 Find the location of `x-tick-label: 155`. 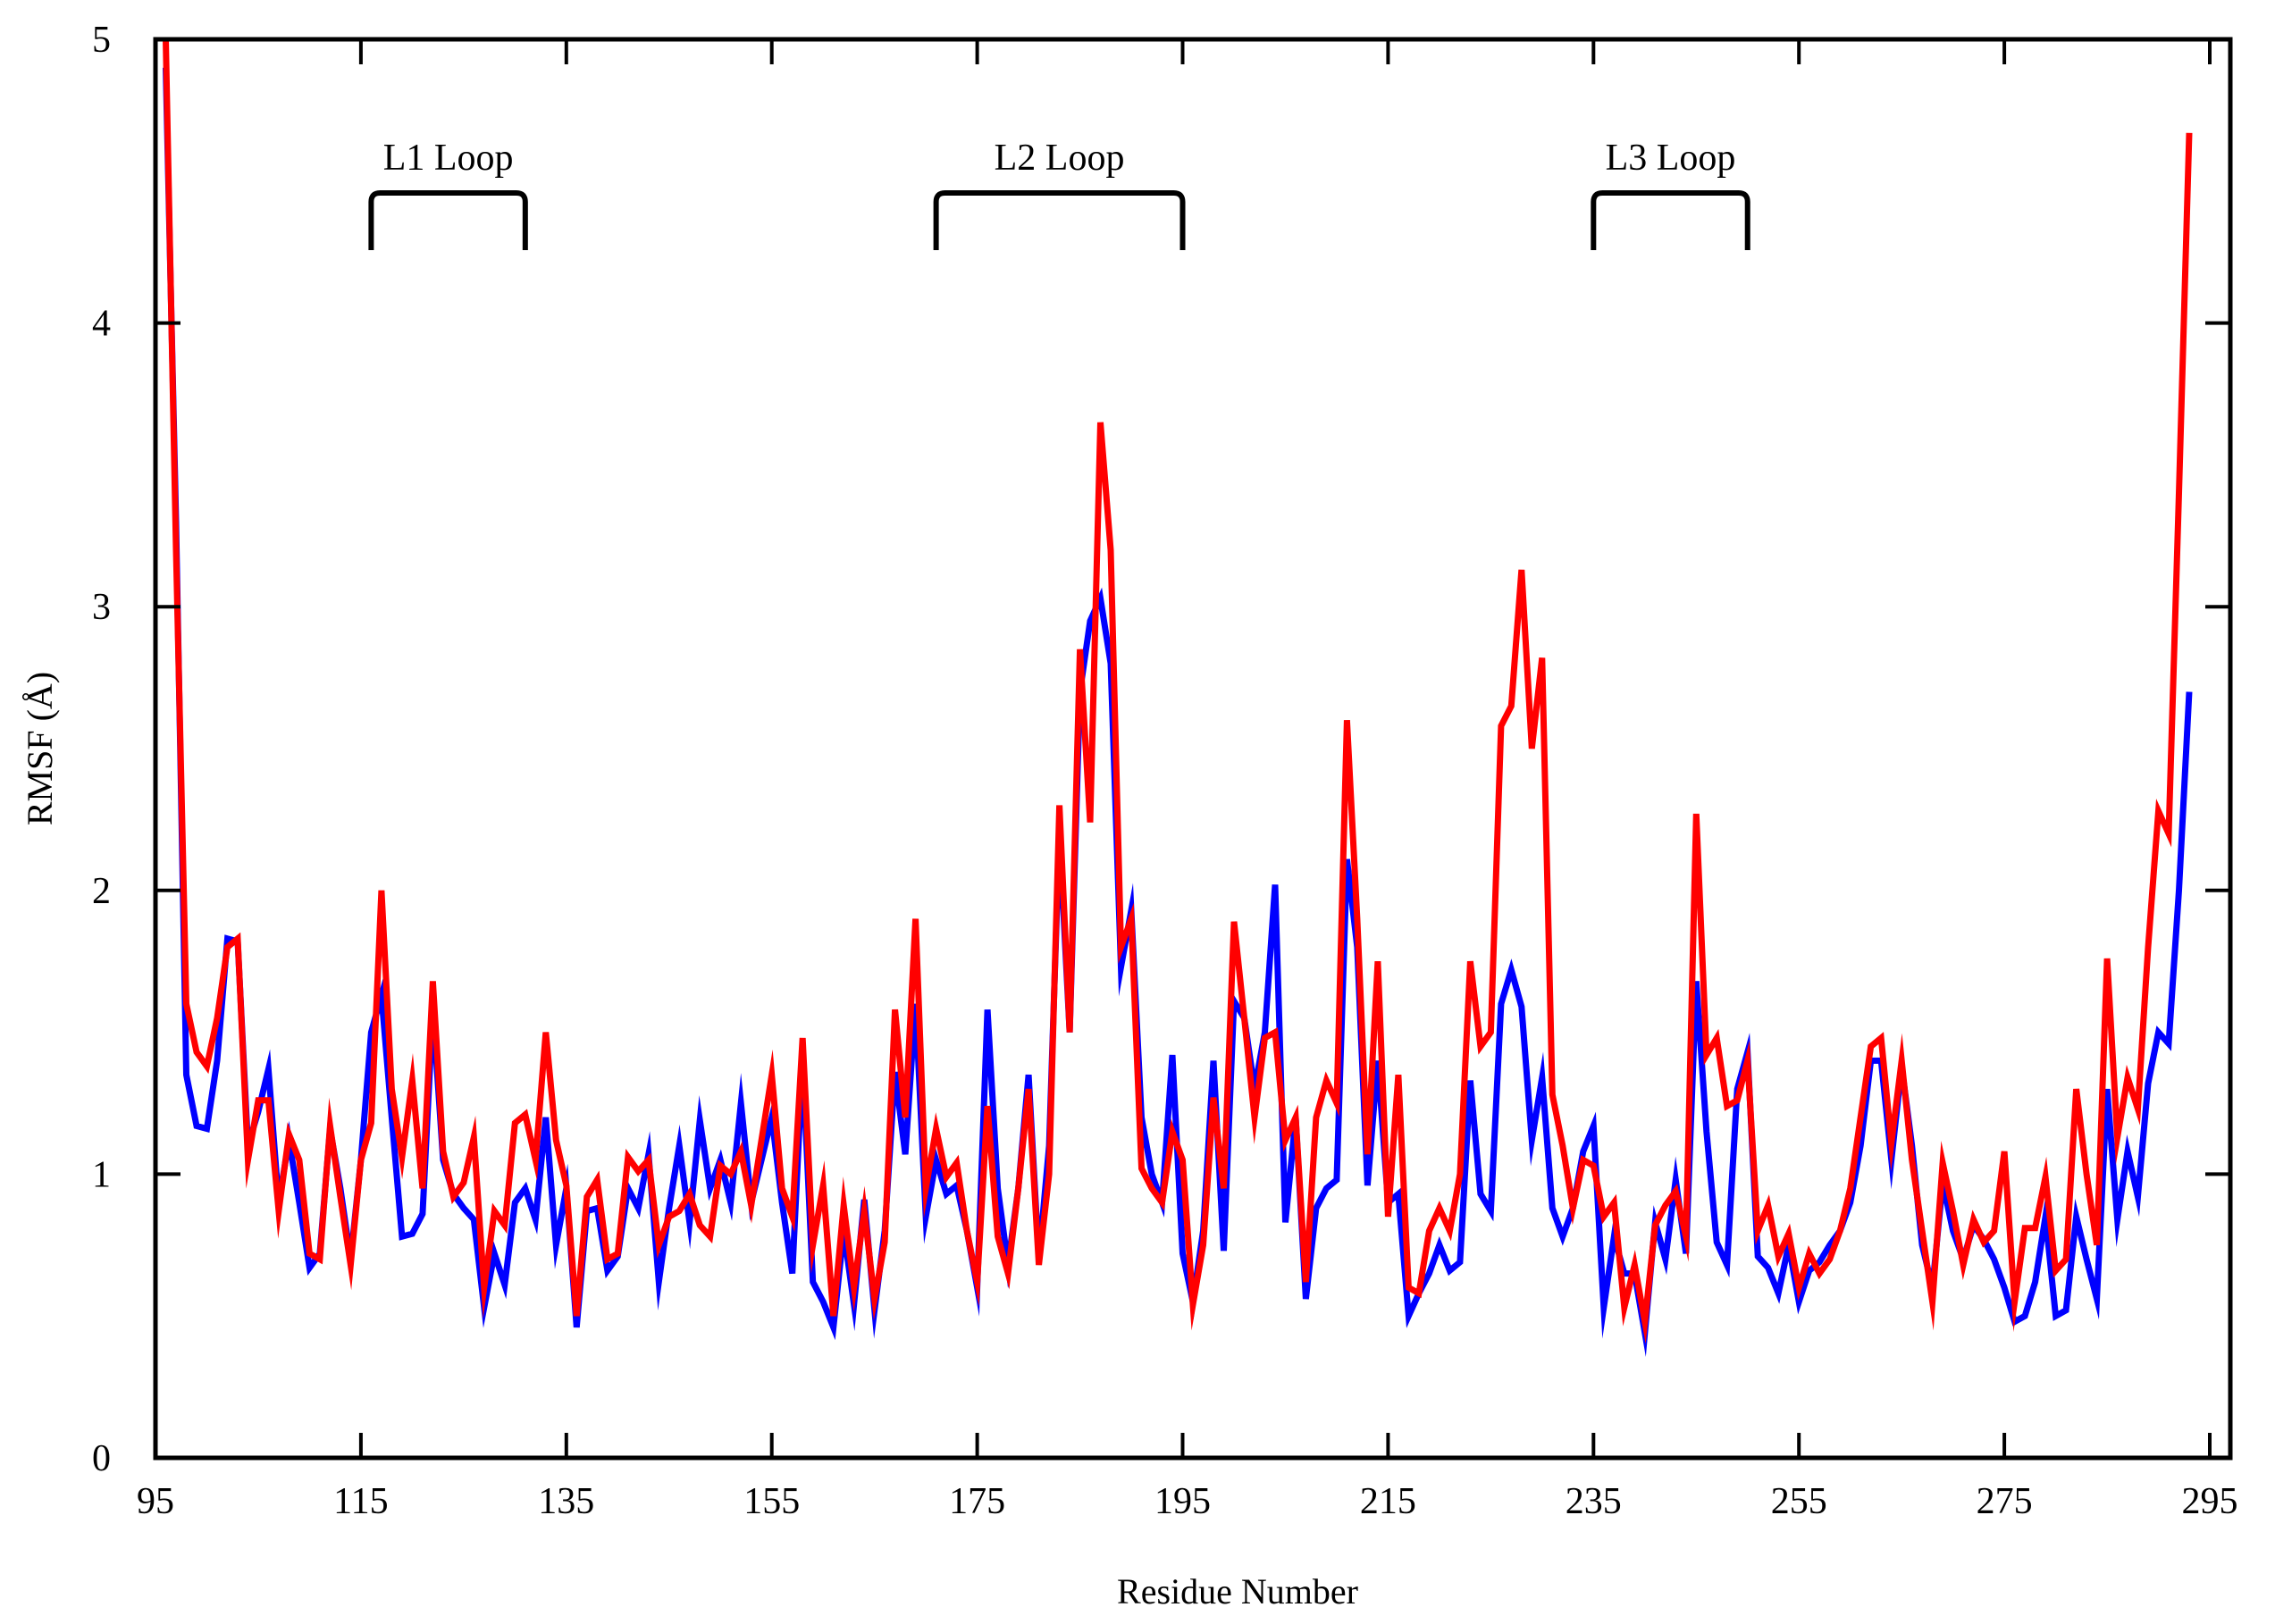

x-tick-label: 155 is located at coordinates (771, 1501).